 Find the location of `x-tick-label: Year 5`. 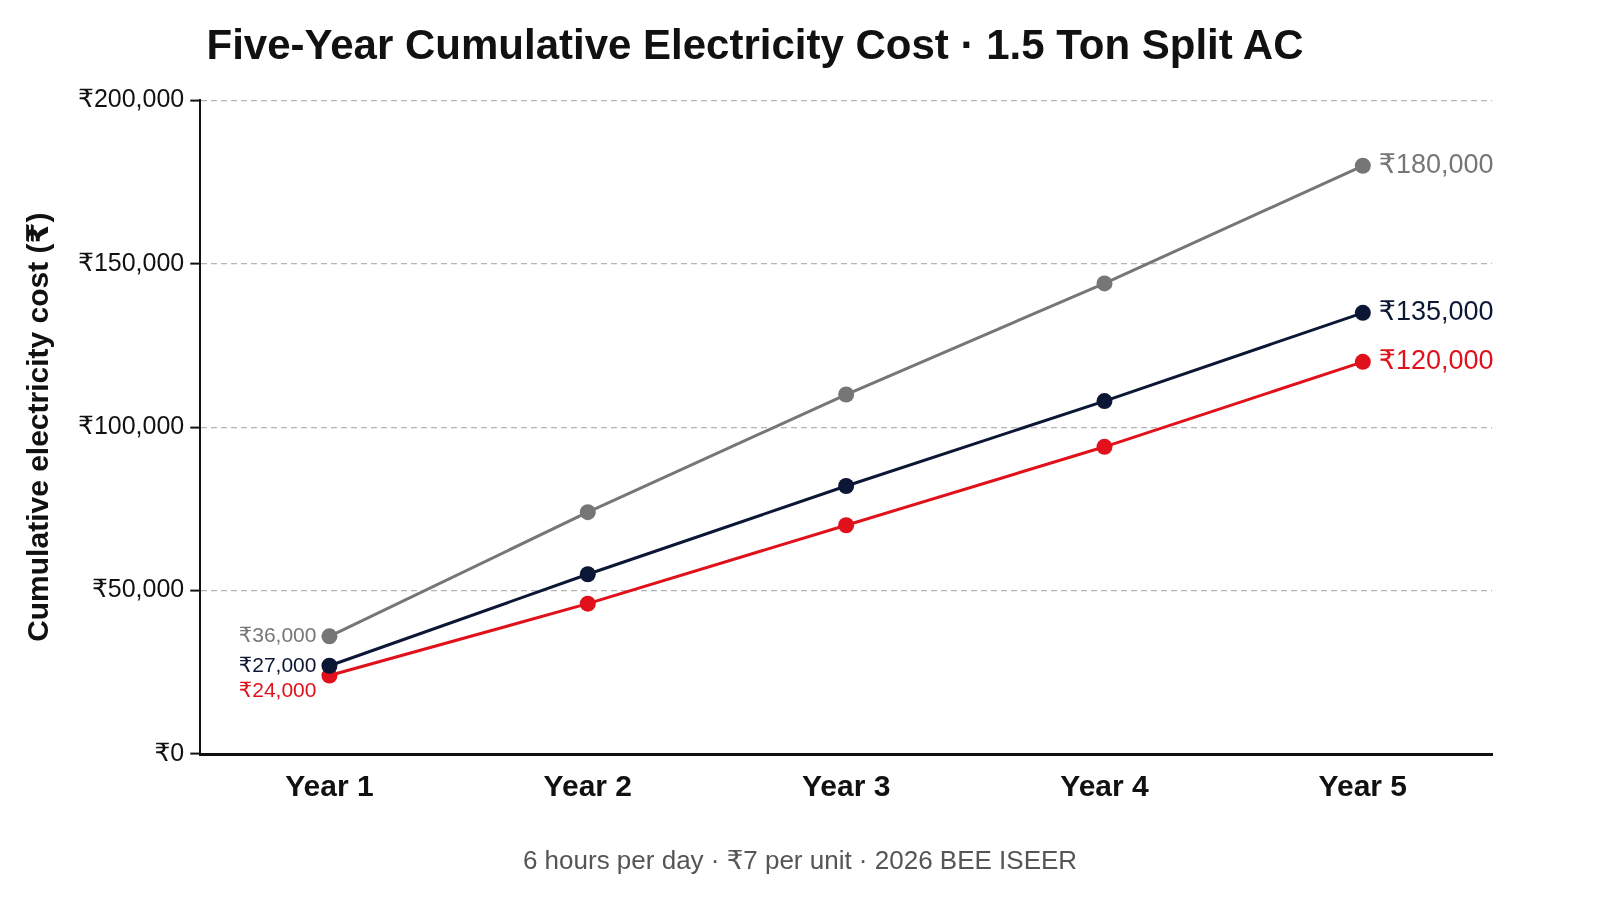

x-tick-label: Year 5 is located at coordinates (1363, 786).